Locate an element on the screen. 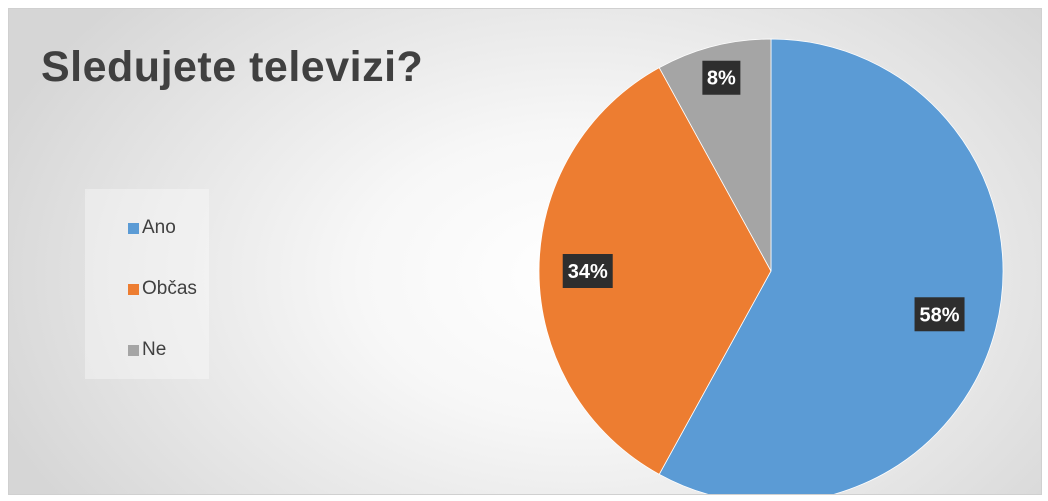 The width and height of the screenshot is (1048, 501). legend: Ano Občas Ne is located at coordinates (147, 284).